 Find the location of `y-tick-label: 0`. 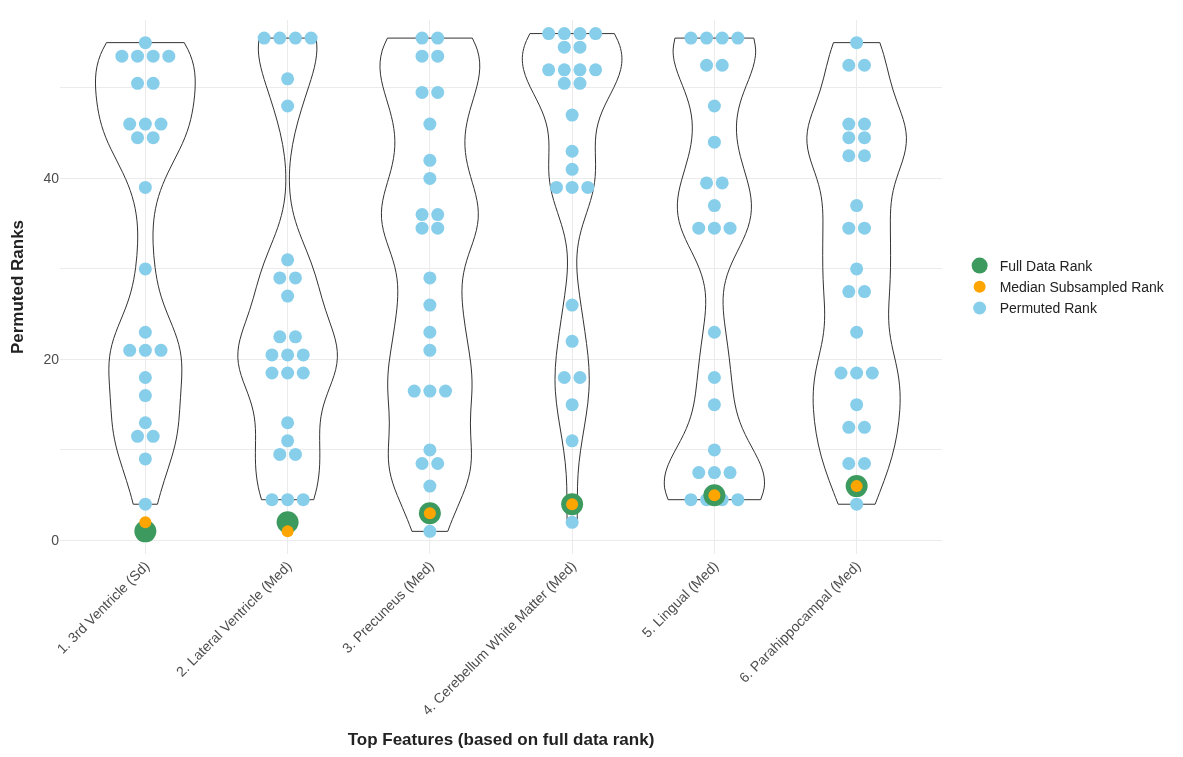

y-tick-label: 0 is located at coordinates (55, 540).